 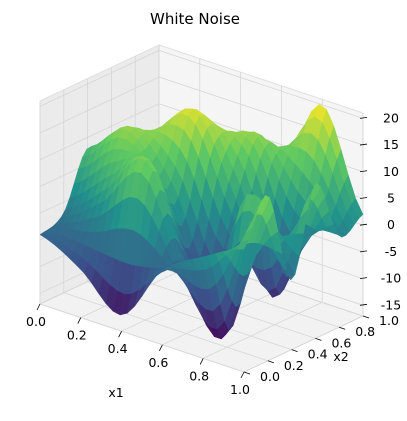 I want to click on x2-axis-ticks: 0.0 0.2 0.40.6 0.8 1.0, so click(x=321, y=348).